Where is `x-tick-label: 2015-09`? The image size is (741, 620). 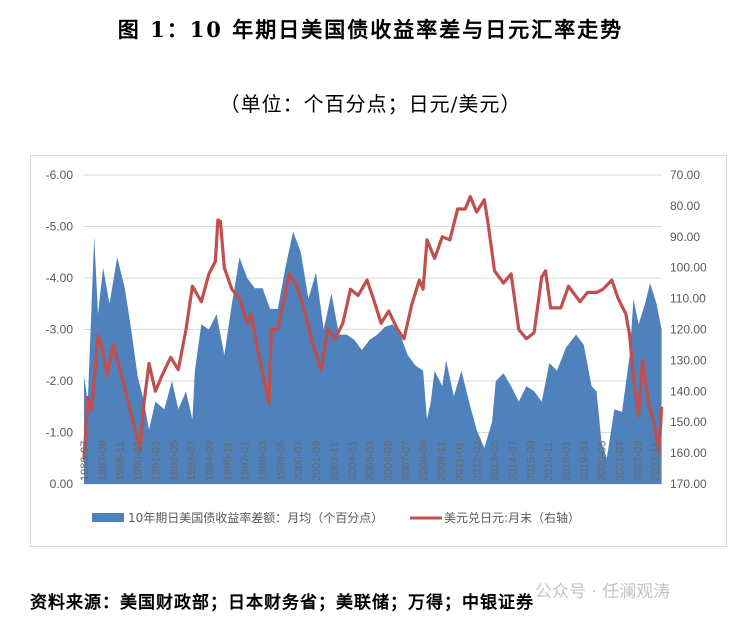
x-tick-label: 2015-09 is located at coordinates (531, 461).